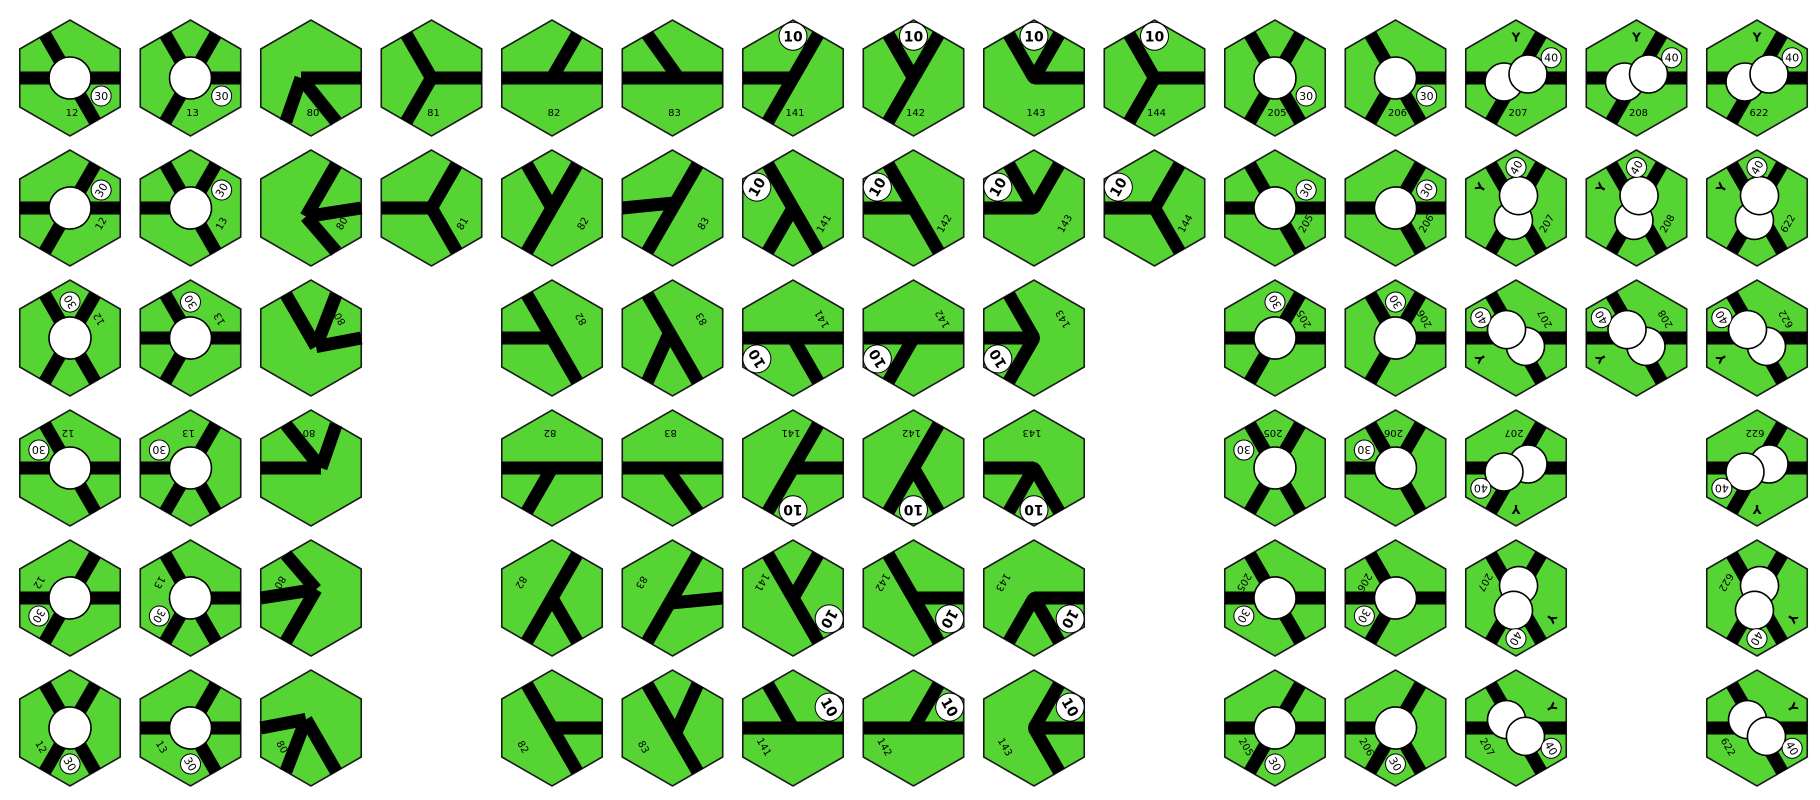 Image resolution: width=1820 pixels, height=800 pixels. What do you see at coordinates (188, 432) in the screenshot?
I see `tile-number: 13` at bounding box center [188, 432].